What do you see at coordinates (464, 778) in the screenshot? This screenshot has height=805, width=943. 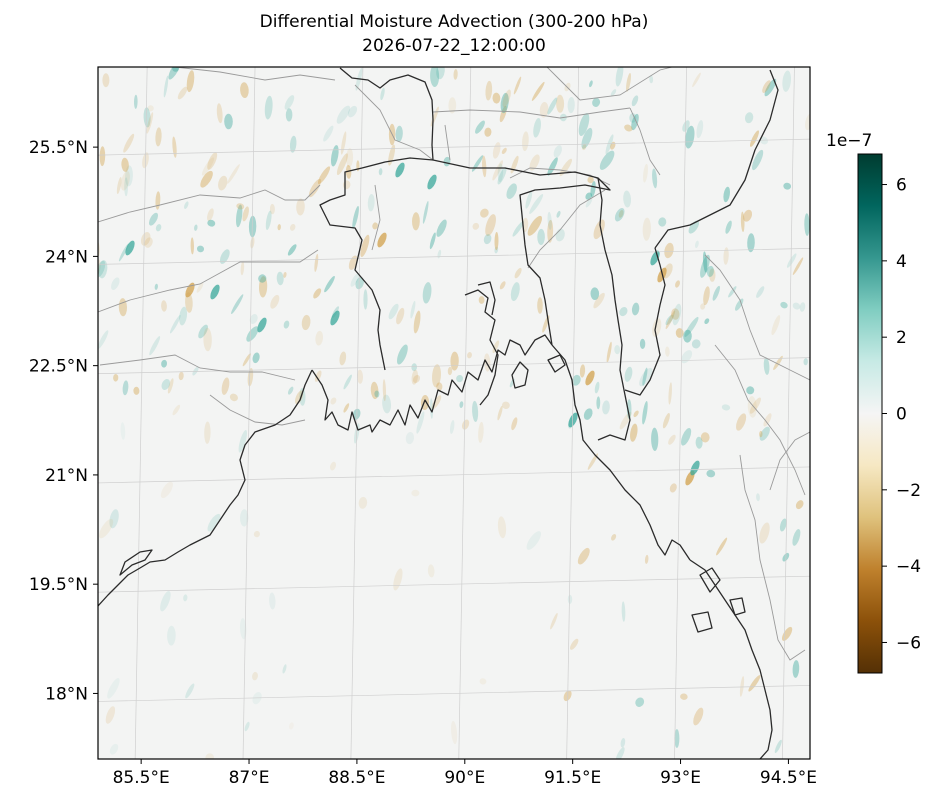 I see `lon-tick-label: 90°E` at bounding box center [464, 778].